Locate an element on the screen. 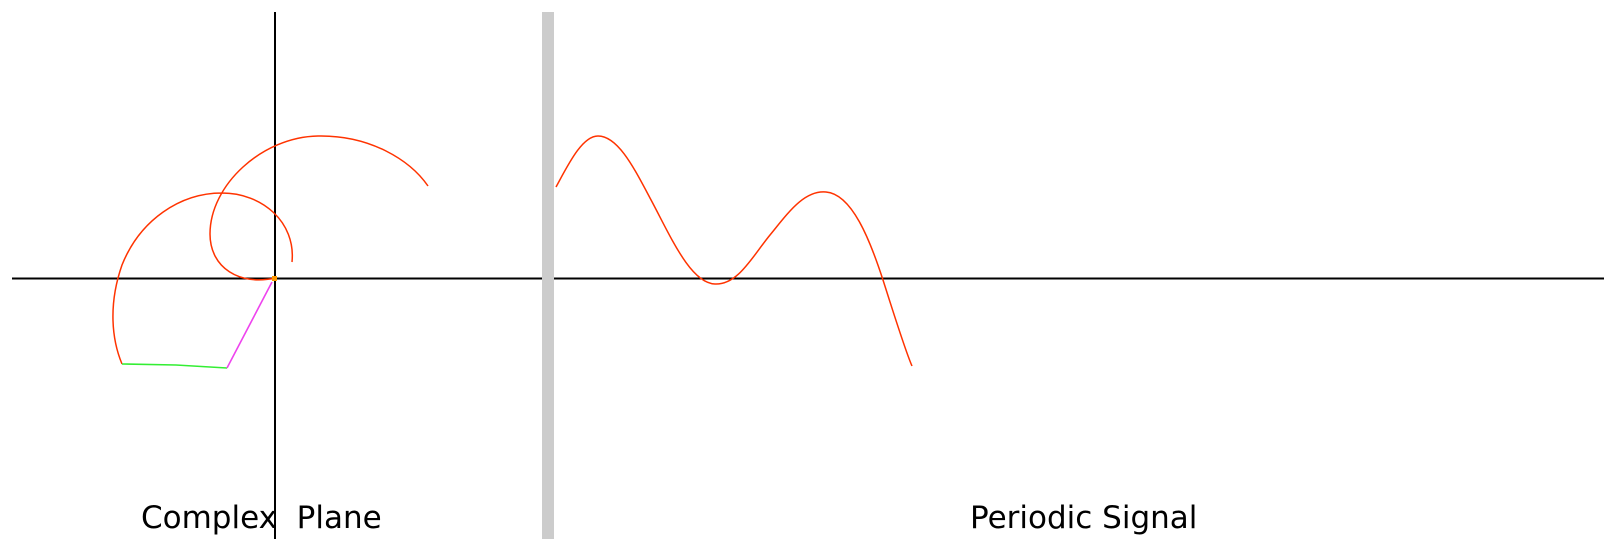  periodic-signal-caption: Periodic Signal is located at coordinates (1084, 518).